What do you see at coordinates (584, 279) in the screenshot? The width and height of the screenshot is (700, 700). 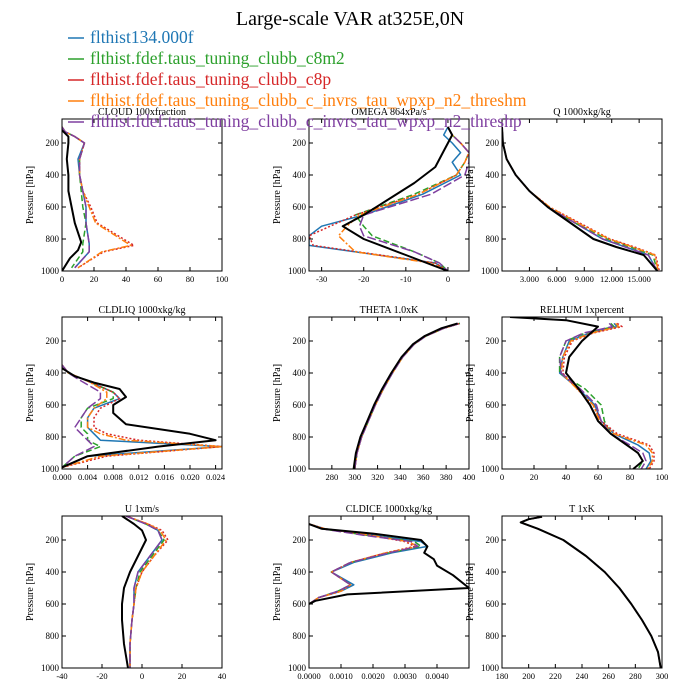 I see `x-tick-label: 9.000` at bounding box center [584, 279].